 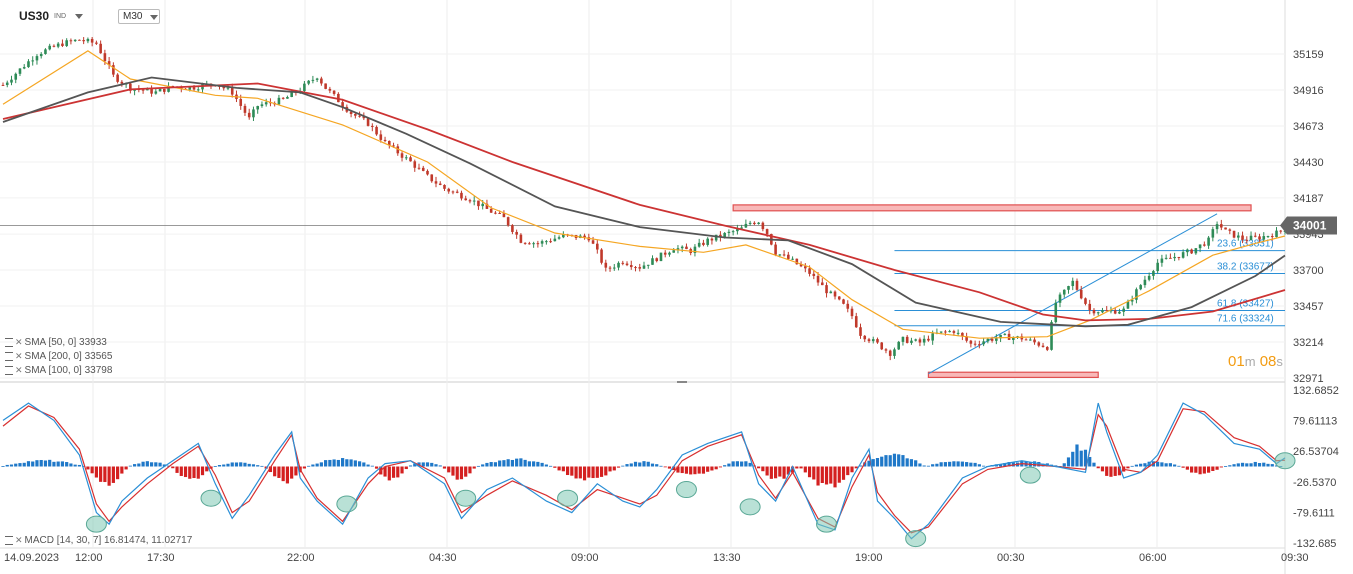 What do you see at coordinates (31, 558) in the screenshot?
I see `time-tick-label: 14.09.2023` at bounding box center [31, 558].